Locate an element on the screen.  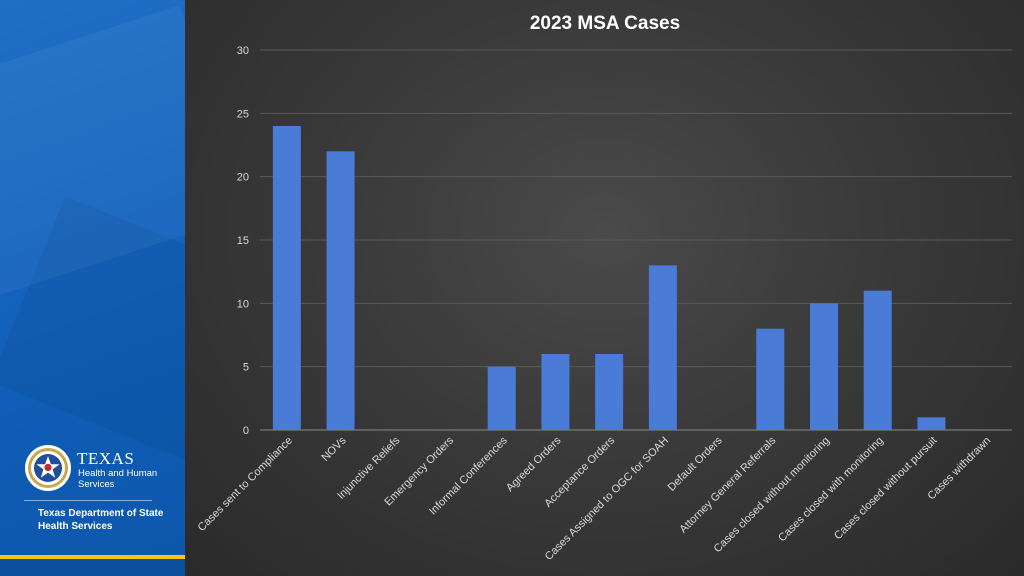
texas-seal-icon is located at coordinates (48, 468).